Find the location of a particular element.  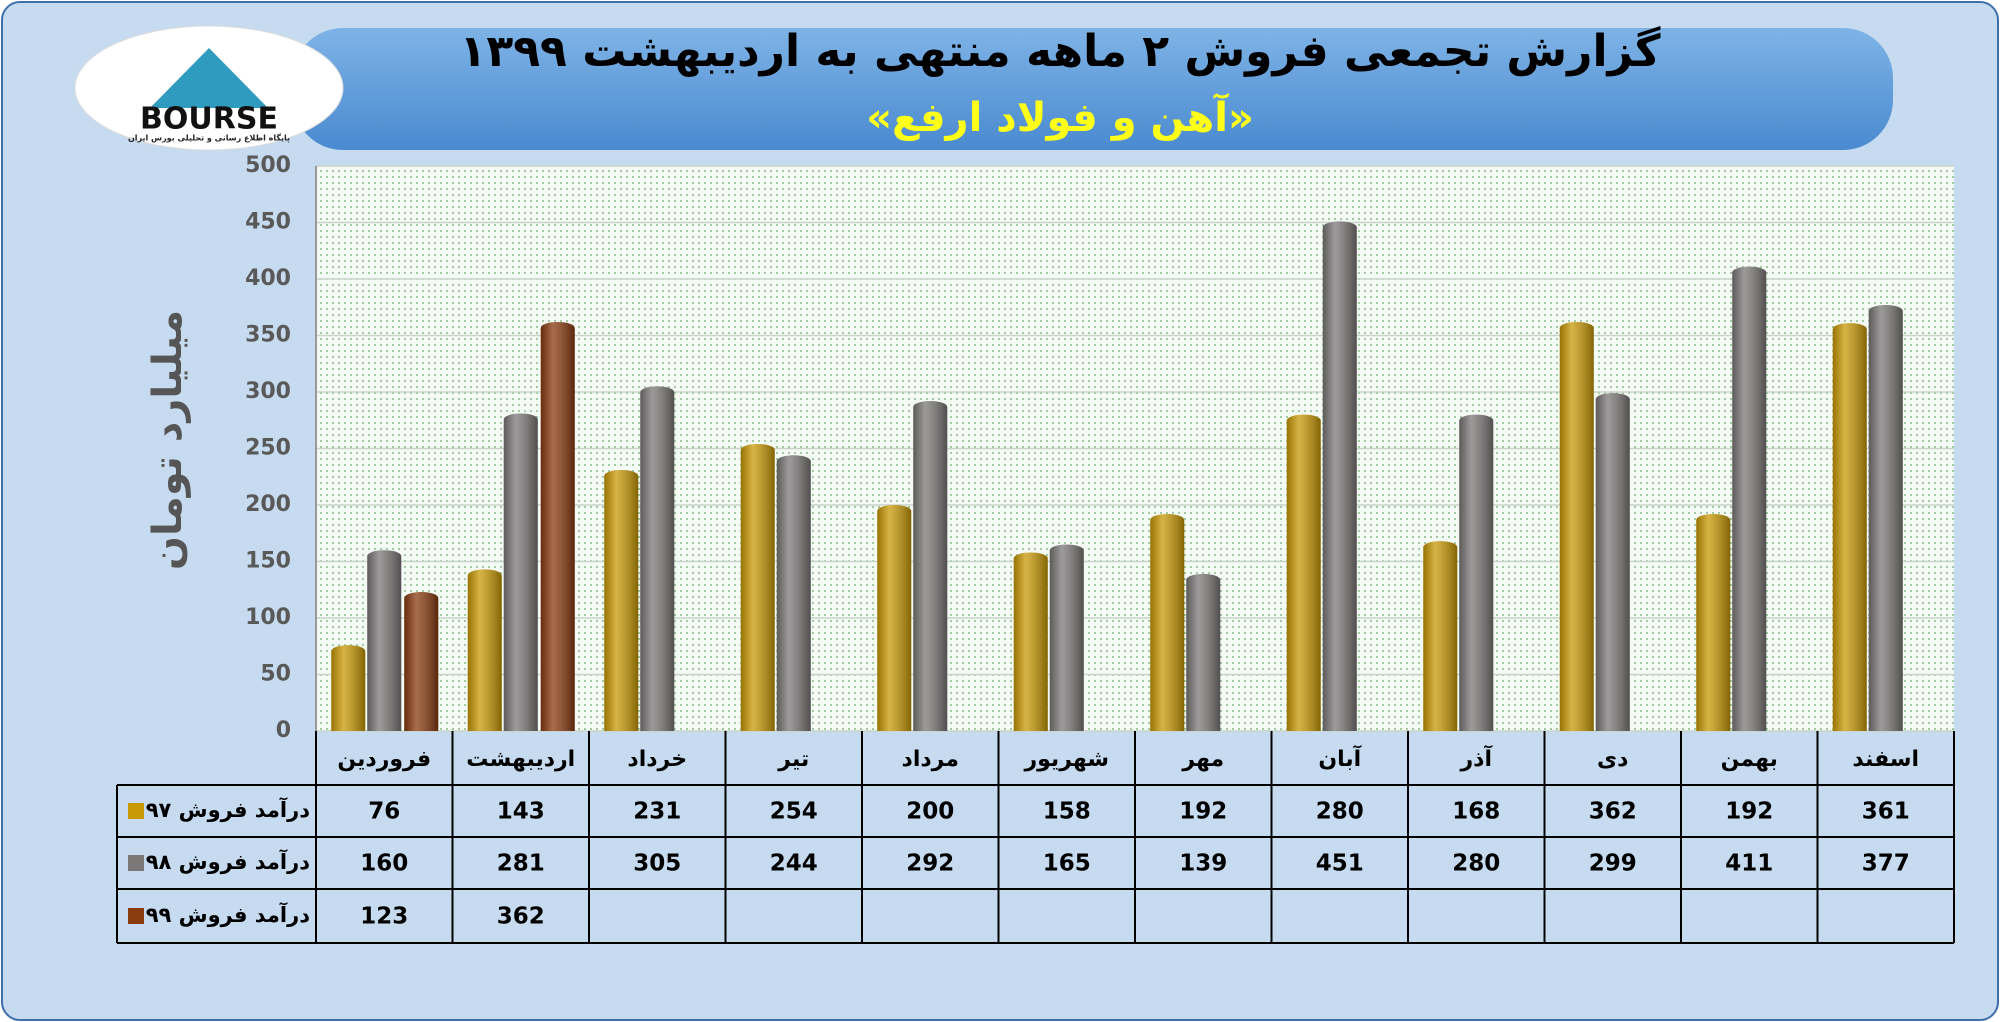

legend-label: درآمد فروش ۹۹ is located at coordinates (228, 914).